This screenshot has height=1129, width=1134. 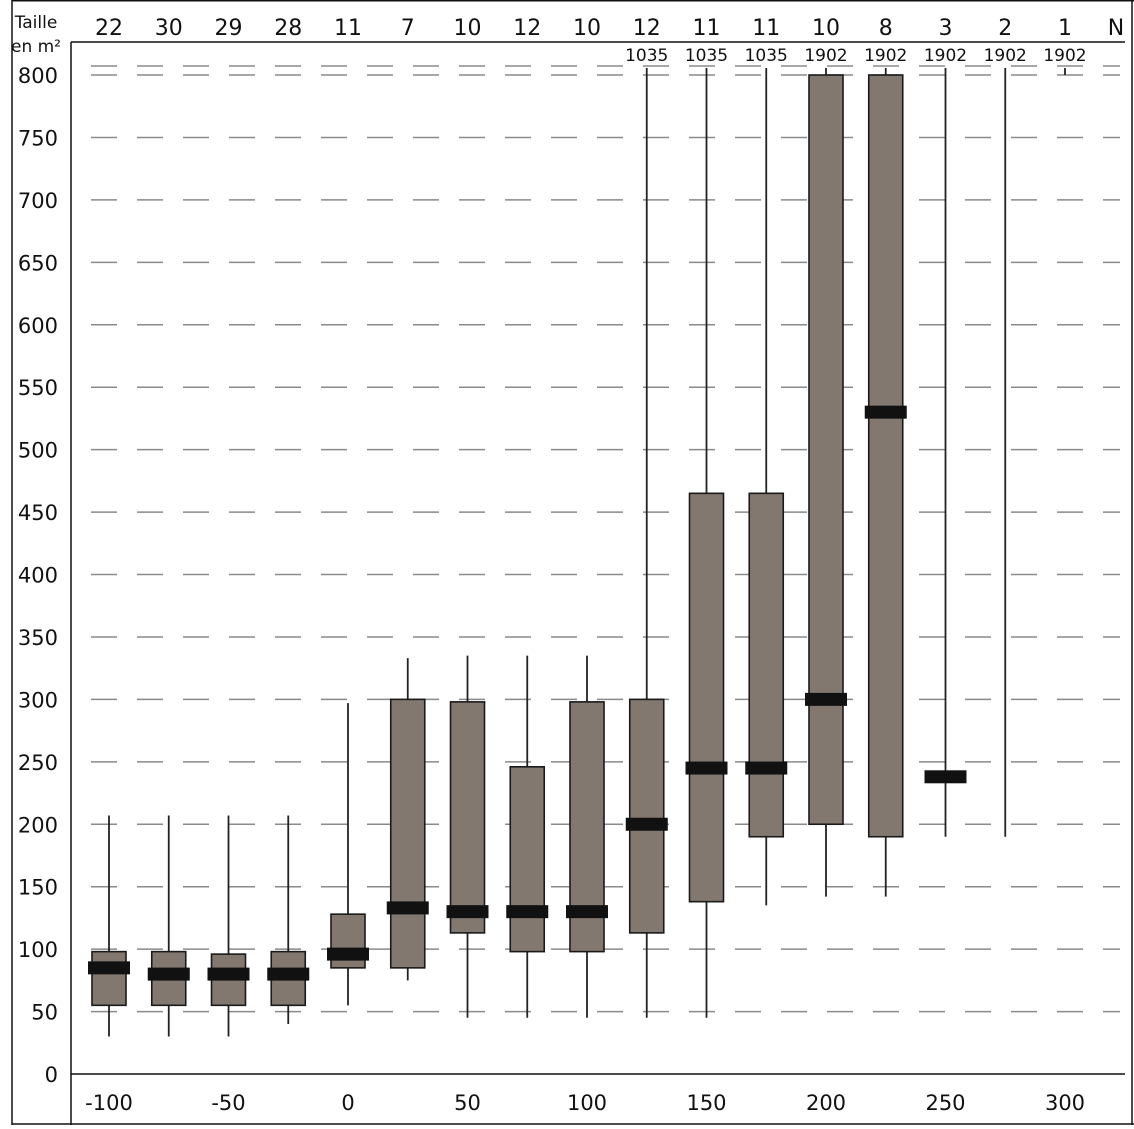 I want to click on n-count-label: 1, so click(x=1065, y=28).